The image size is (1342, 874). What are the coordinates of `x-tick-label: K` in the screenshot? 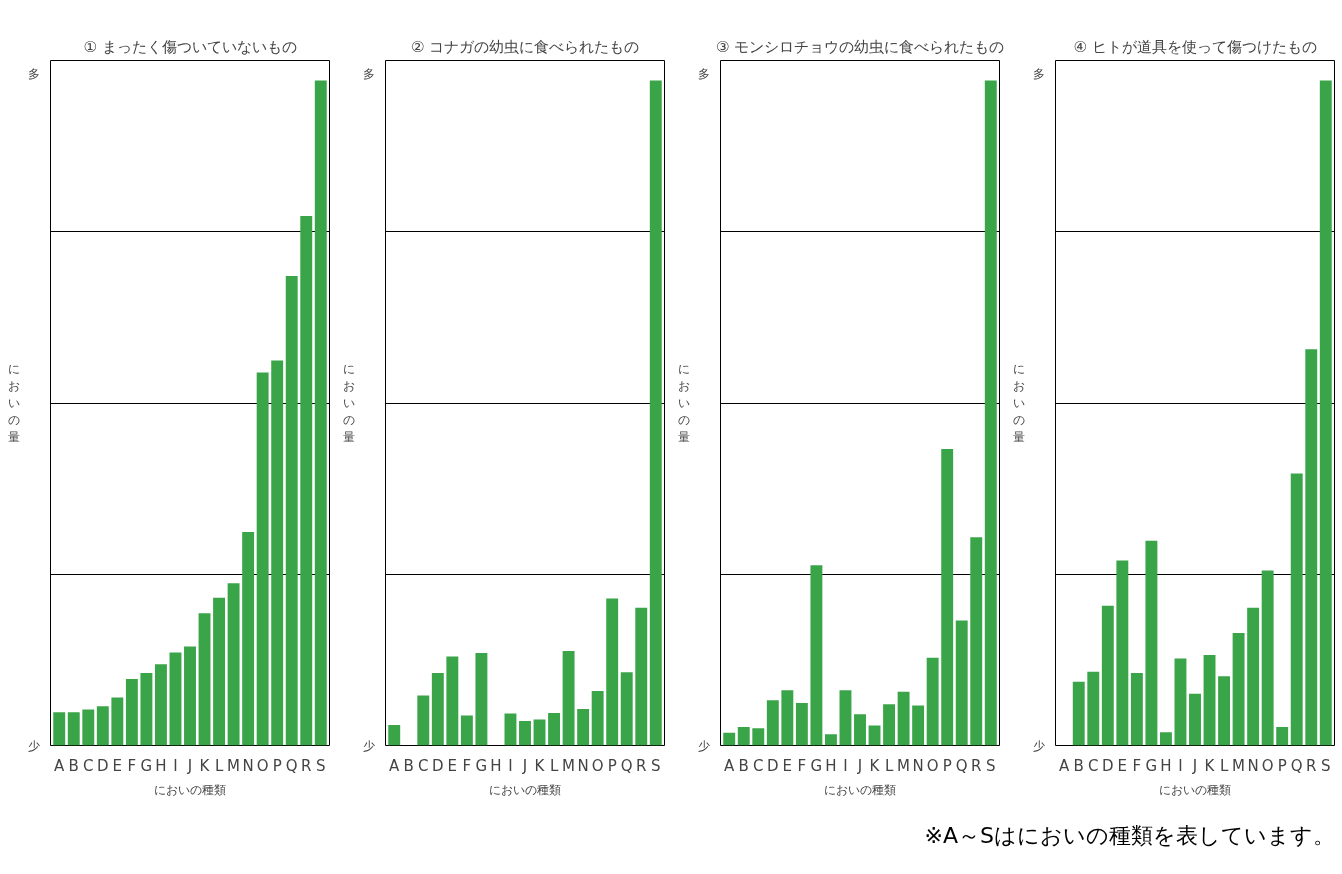 It's located at (875, 765).